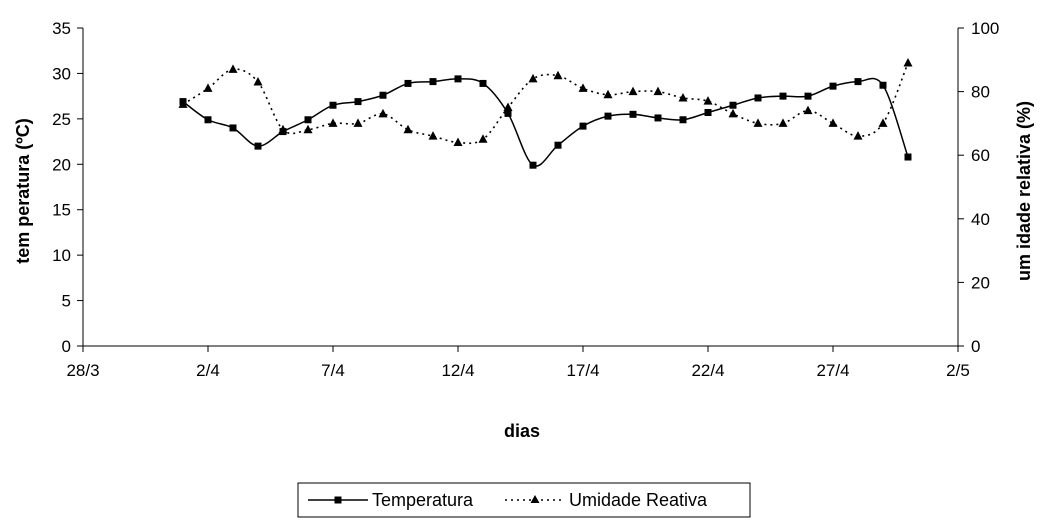 This screenshot has width=1048, height=520. Describe the element at coordinates (707, 370) in the screenshot. I see `x-tick-label: 22/4` at that location.